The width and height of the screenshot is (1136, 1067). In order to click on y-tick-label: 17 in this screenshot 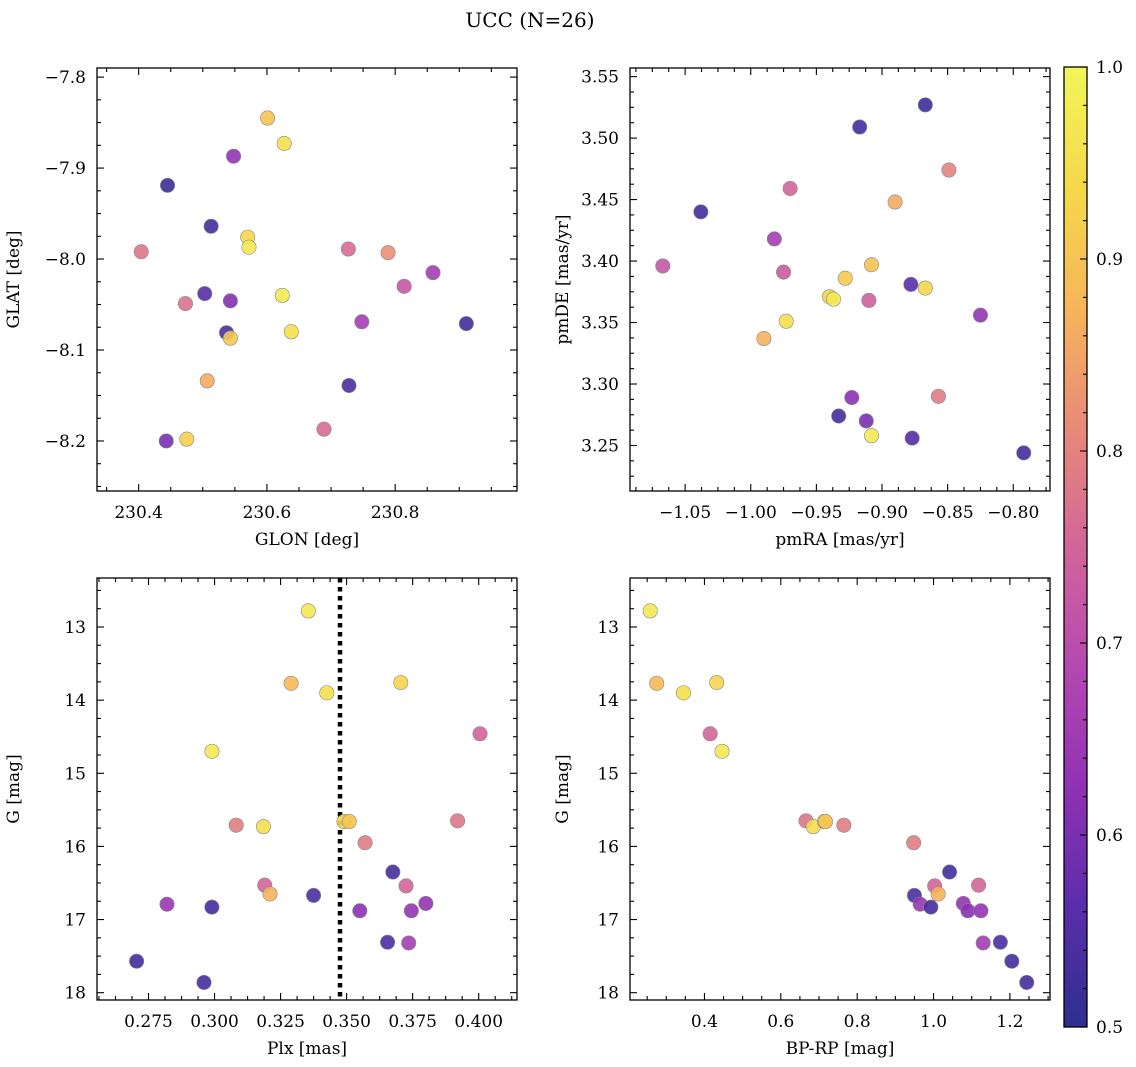, I will do `click(608, 921)`.